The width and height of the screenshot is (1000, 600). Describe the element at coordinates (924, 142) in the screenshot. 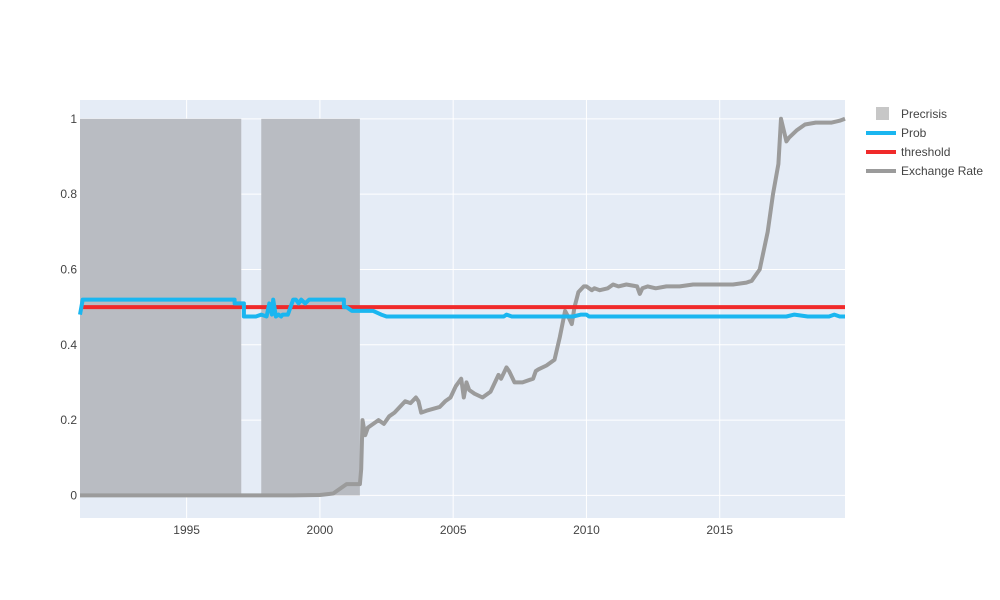

I see `legend: Precrisis Prob threshold Exchange Rate` at that location.